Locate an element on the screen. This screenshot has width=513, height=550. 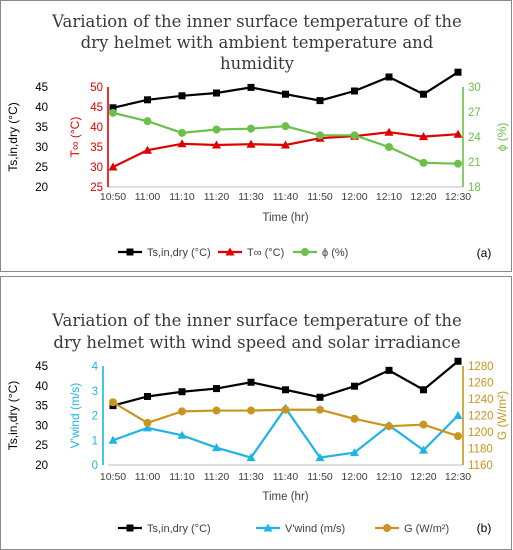
chart-a-title-line-3: humidity is located at coordinates (257, 63).